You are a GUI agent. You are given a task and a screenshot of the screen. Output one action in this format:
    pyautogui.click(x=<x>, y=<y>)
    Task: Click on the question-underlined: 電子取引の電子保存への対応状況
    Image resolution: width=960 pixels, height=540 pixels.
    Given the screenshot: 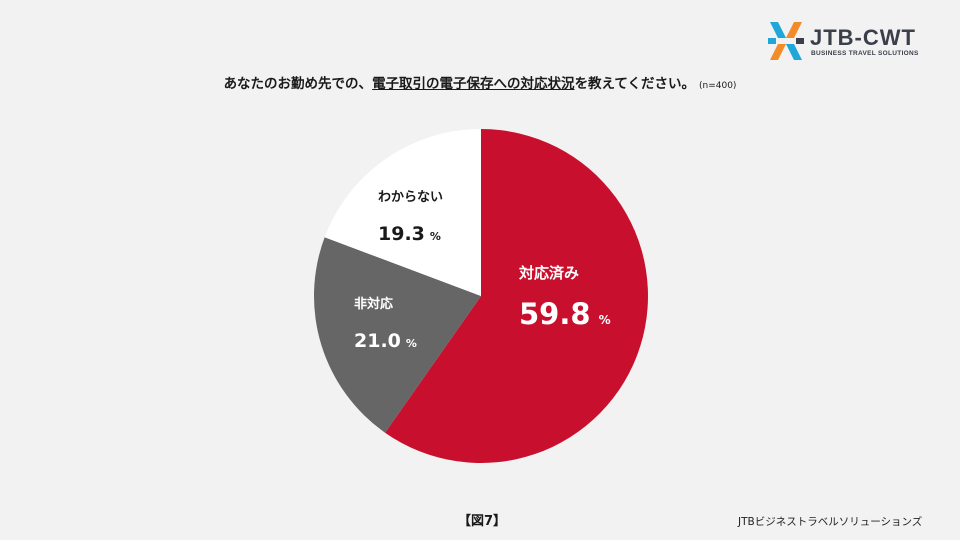 What is the action you would take?
    pyautogui.click(x=473, y=84)
    